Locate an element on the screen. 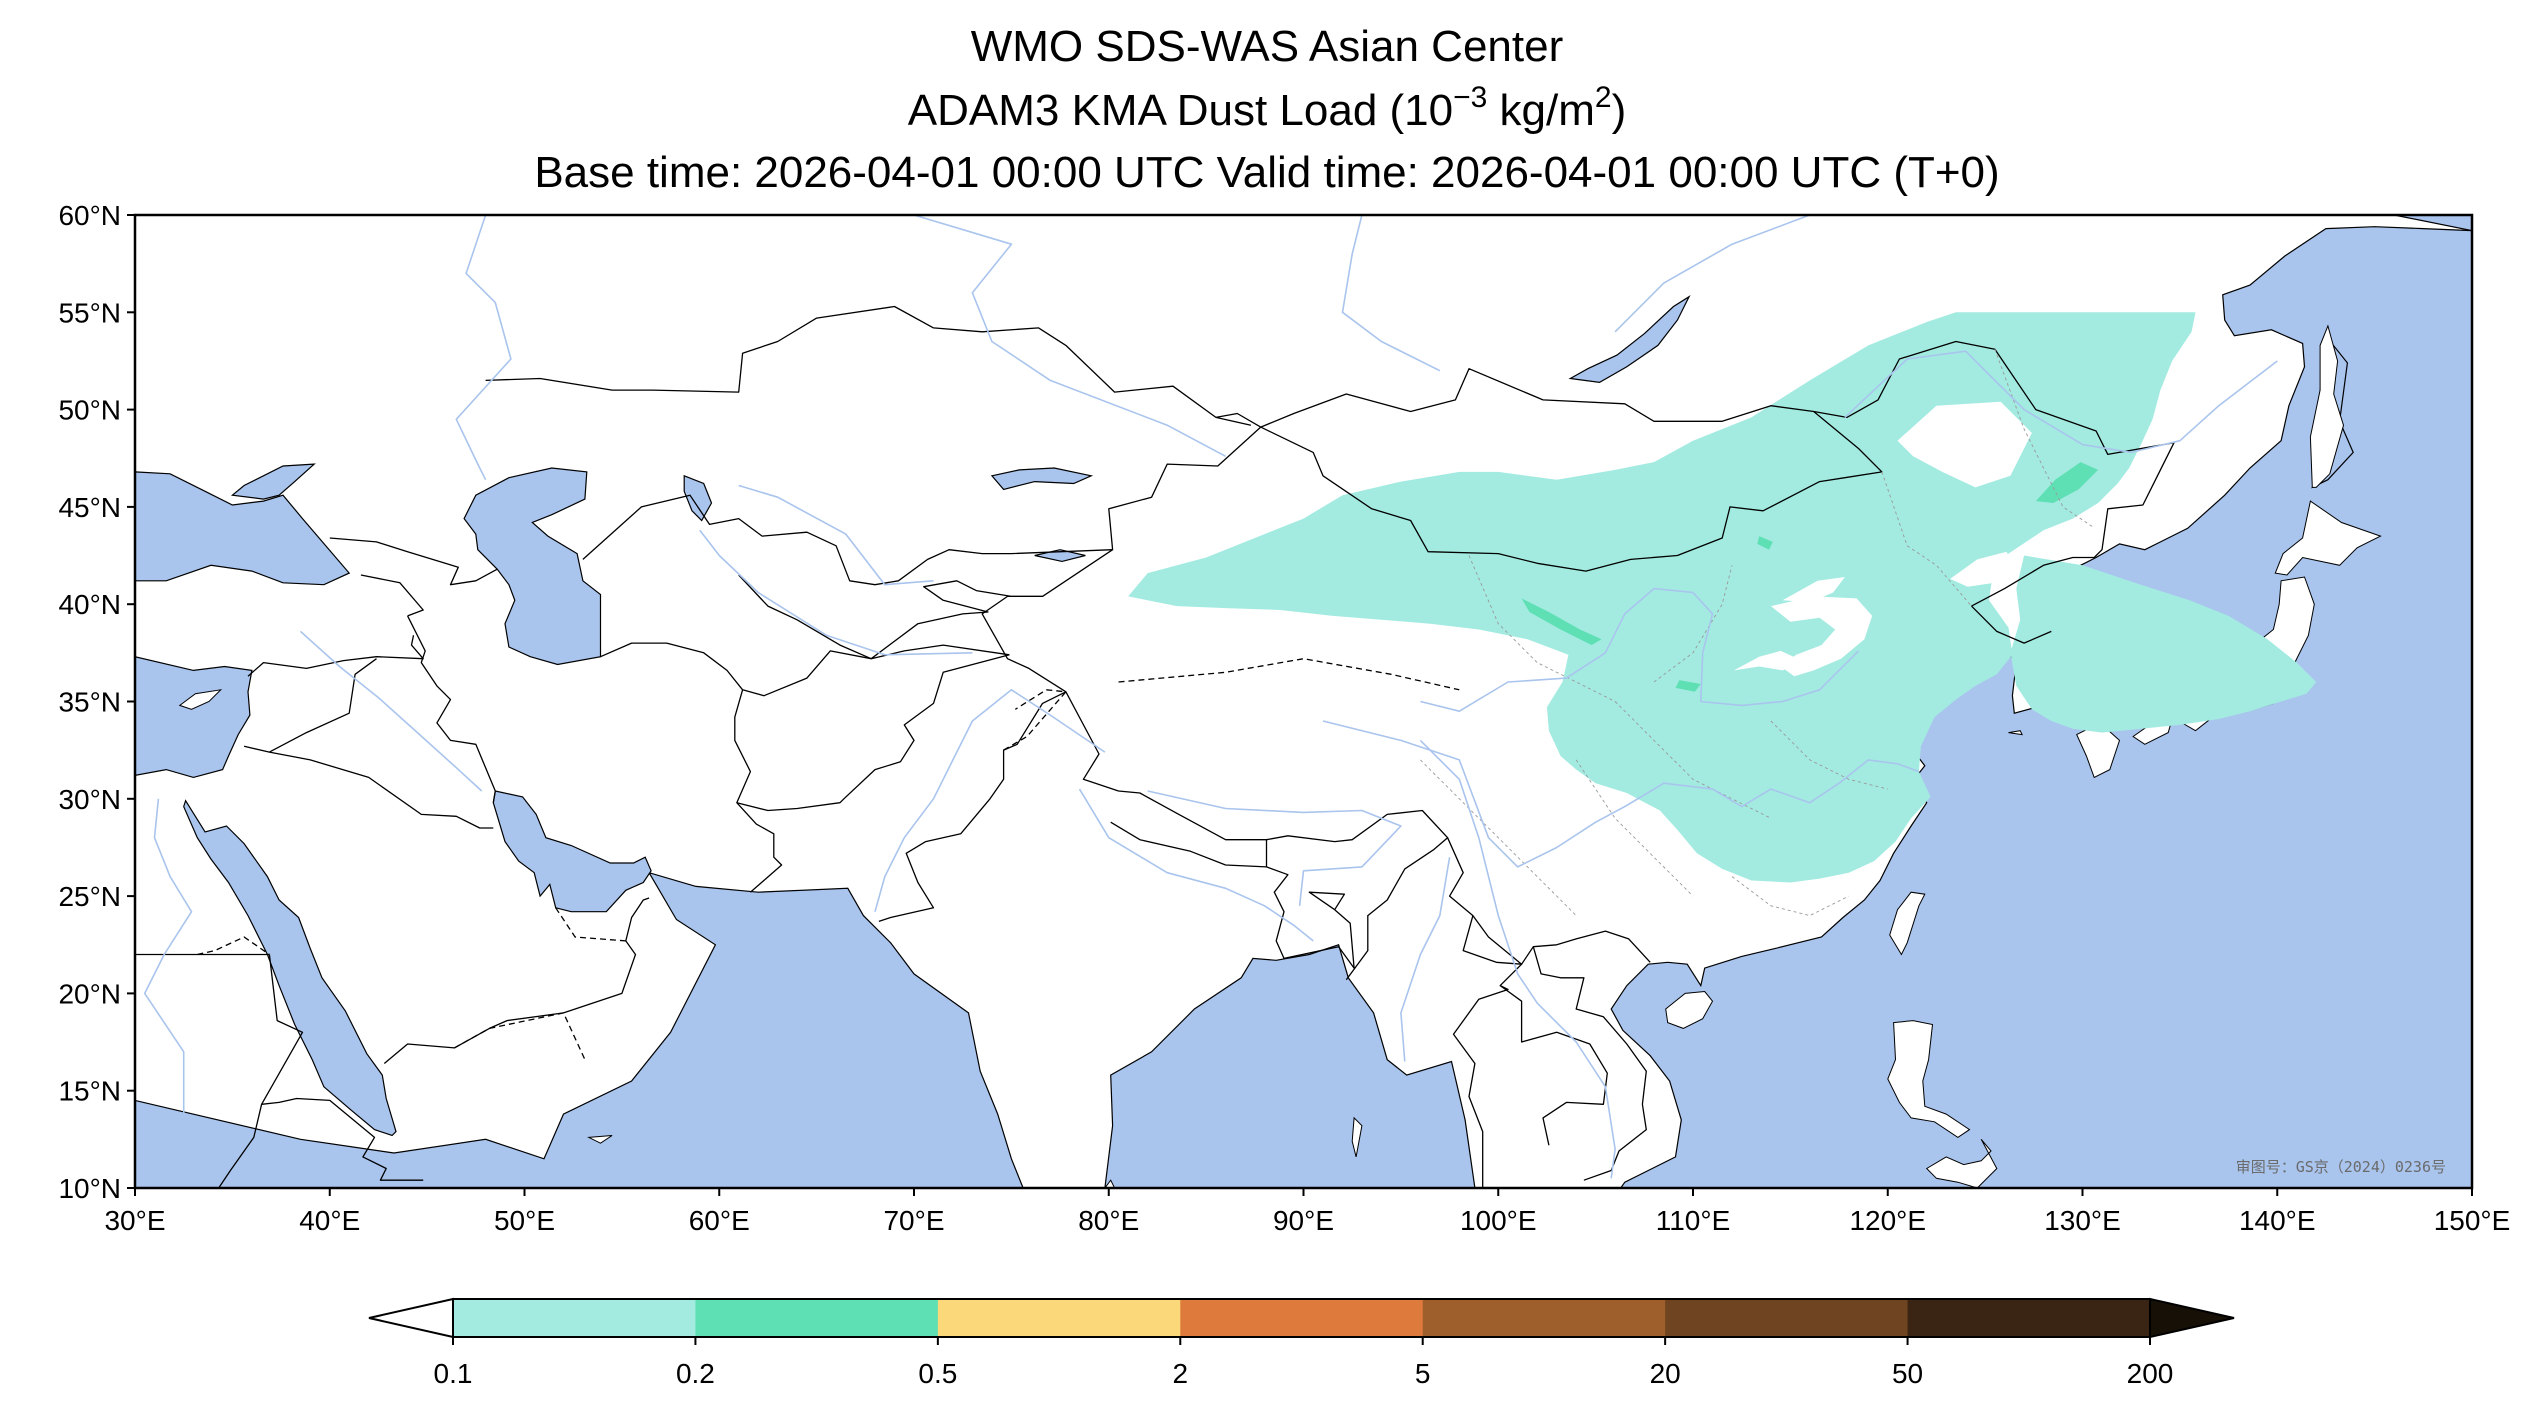 This screenshot has width=2534, height=1421. lon-tick-label-150: 150°E is located at coordinates (2472, 1220).